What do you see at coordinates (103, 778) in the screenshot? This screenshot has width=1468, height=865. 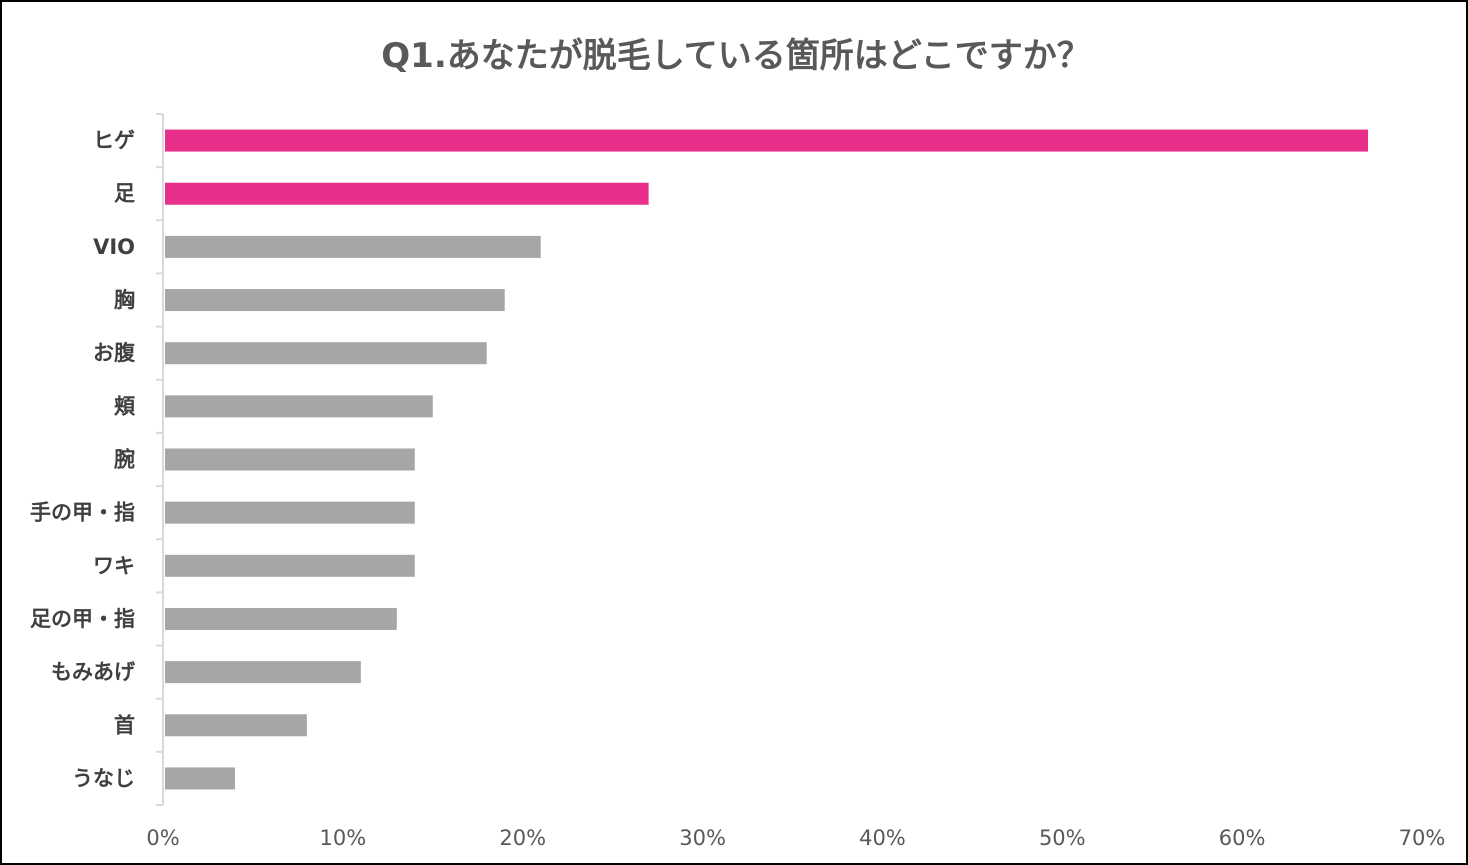 I see `category-label-13: うなじ` at bounding box center [103, 778].